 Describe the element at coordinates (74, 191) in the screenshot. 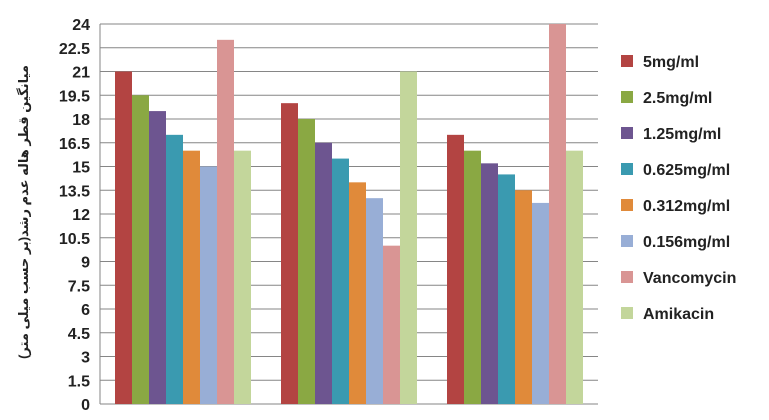

I see `y-tick-label: 13.5` at that location.